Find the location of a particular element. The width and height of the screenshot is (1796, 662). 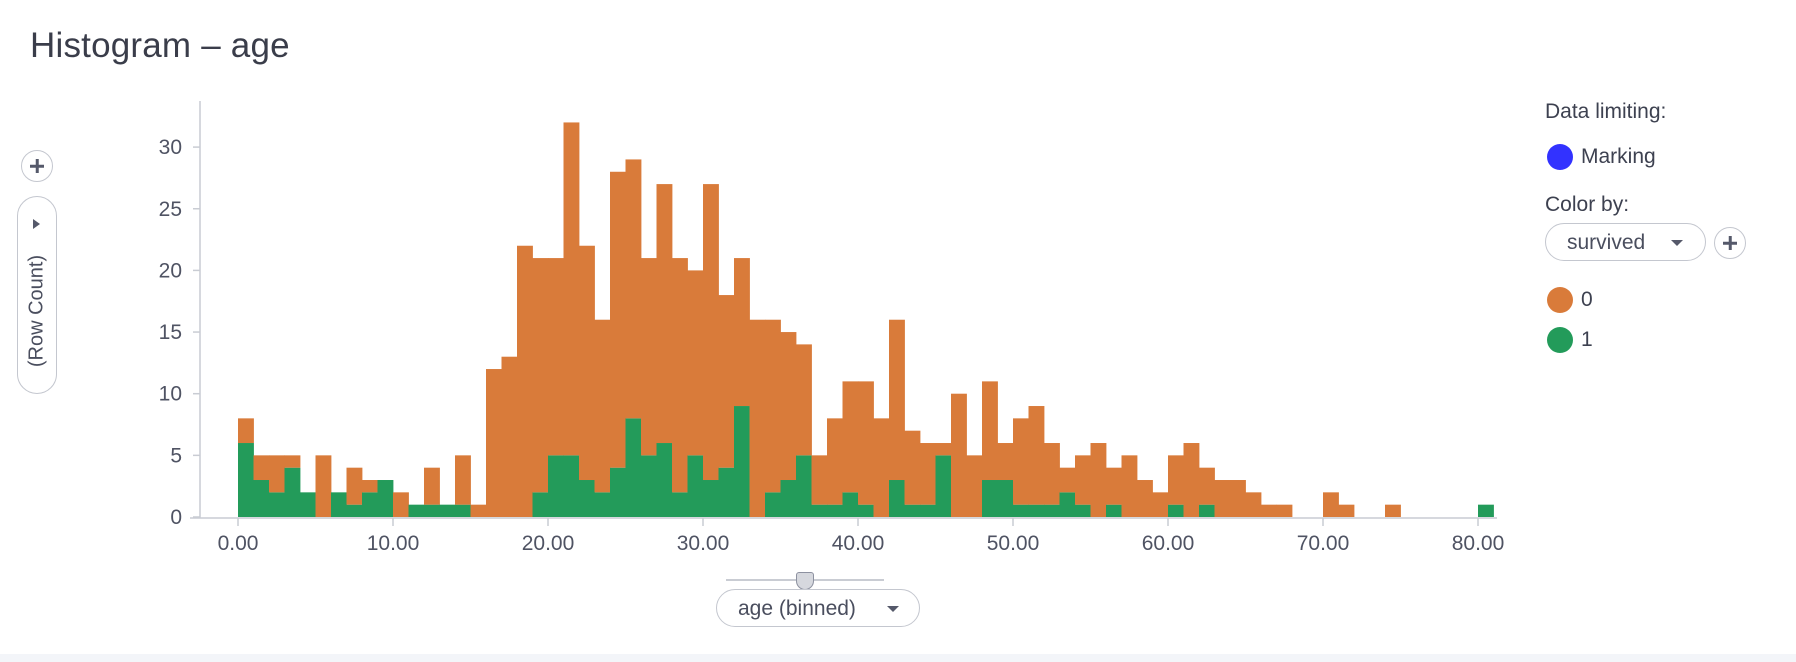

add-color-button is located at coordinates (1730, 243).